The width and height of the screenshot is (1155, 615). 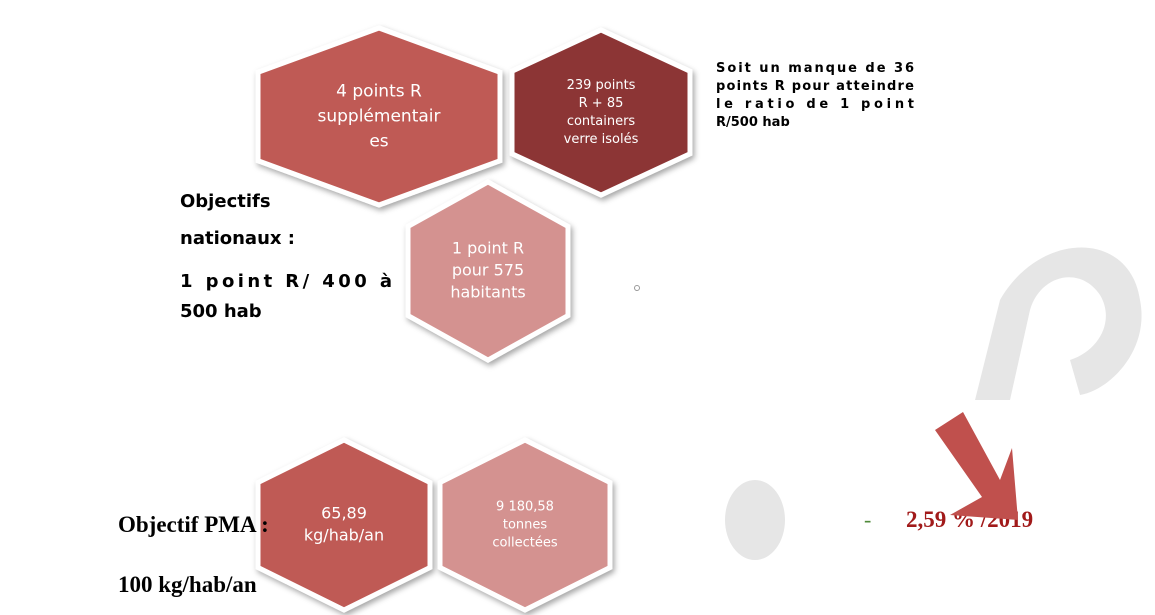 I want to click on hexagon-label: containers, so click(x=601, y=121).